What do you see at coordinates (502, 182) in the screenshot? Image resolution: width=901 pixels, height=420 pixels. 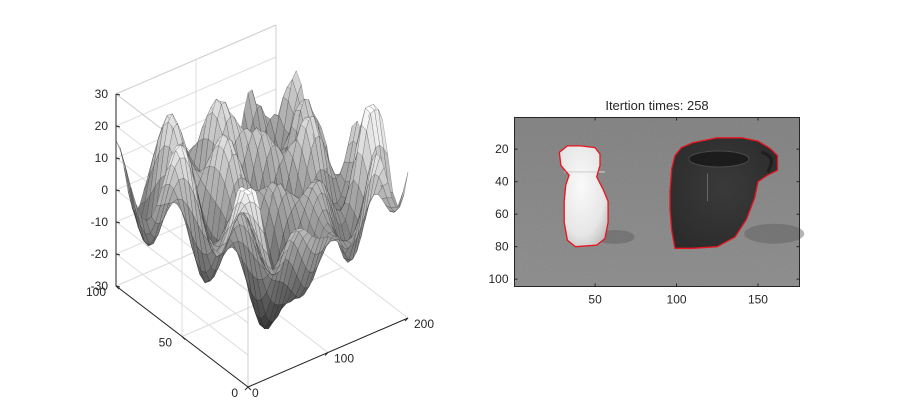 I see `y-tick-label: 40` at bounding box center [502, 182].